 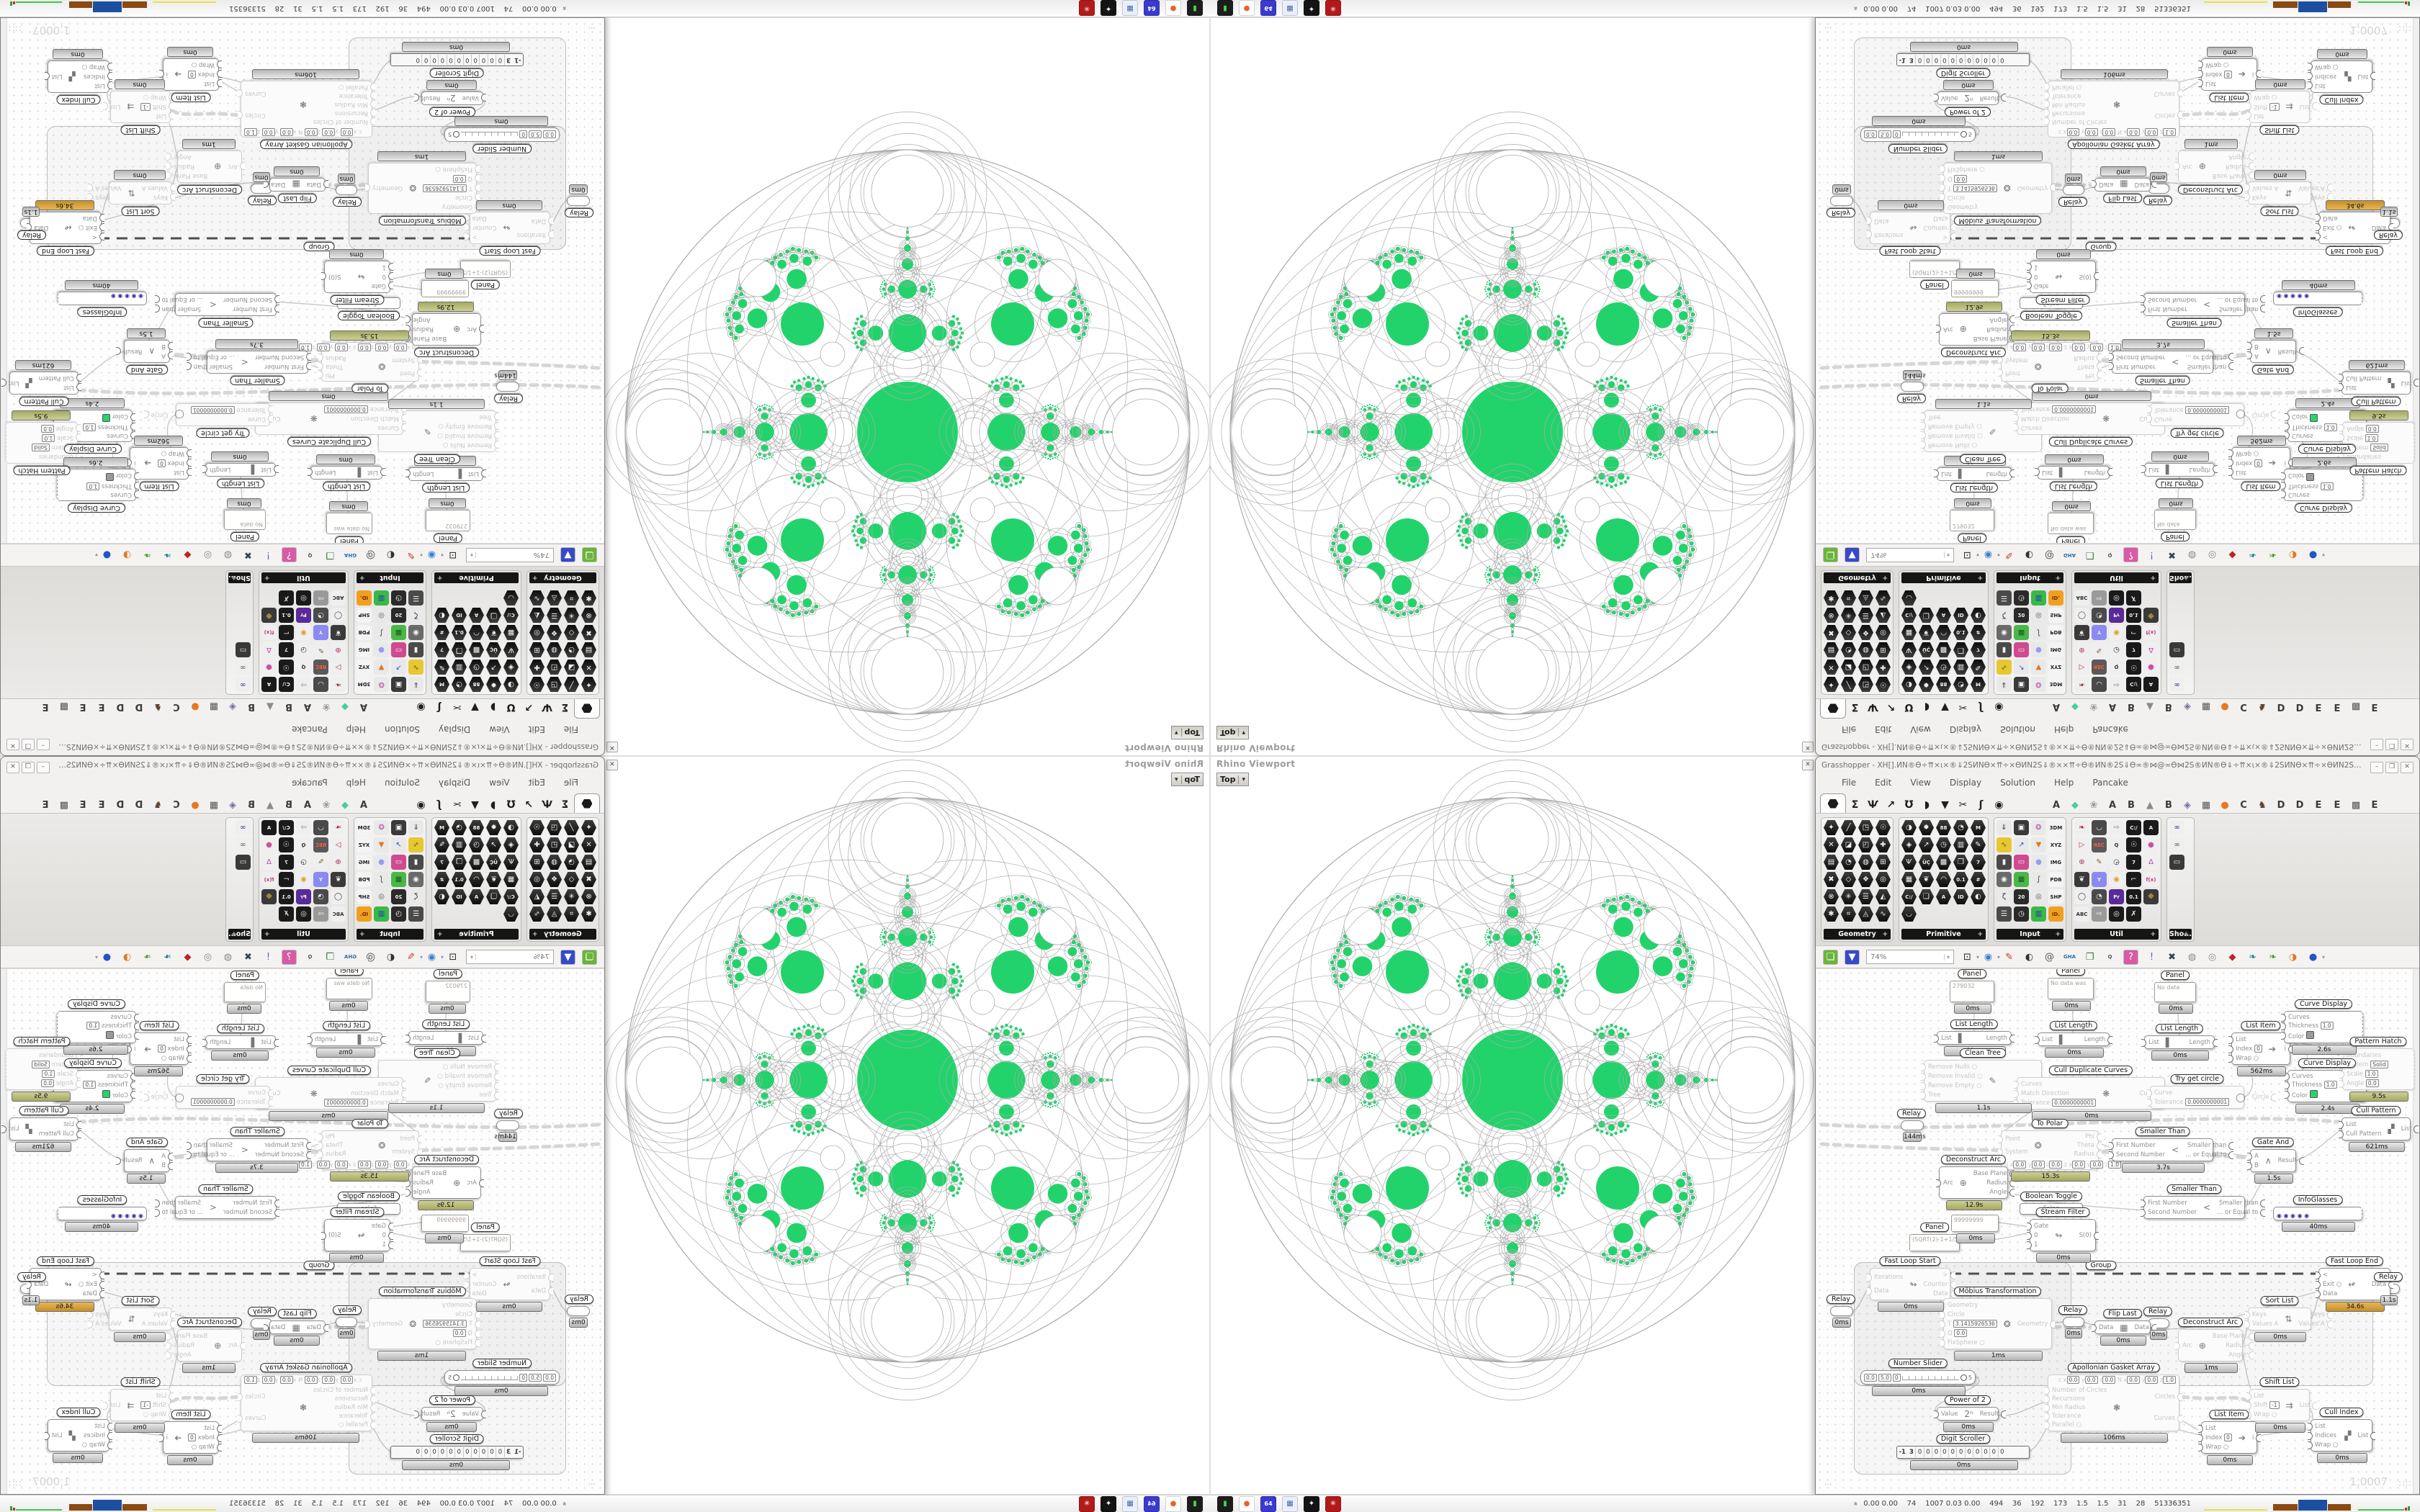 I want to click on tab-plugin-bird: ♞, so click(x=157, y=707).